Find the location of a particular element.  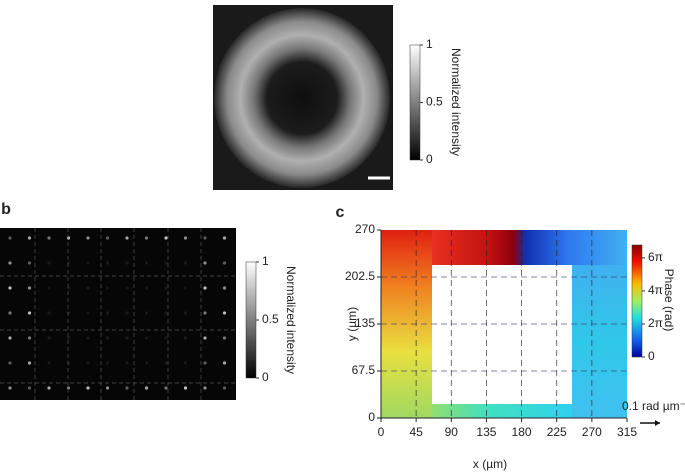

spots is located at coordinates (118, 314).